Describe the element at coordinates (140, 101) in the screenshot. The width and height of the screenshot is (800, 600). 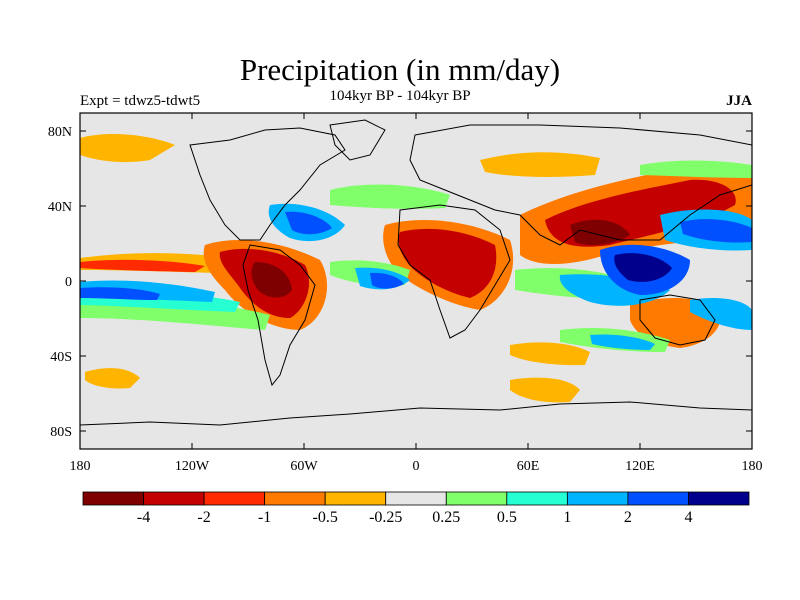
I see `experiment-label: Expt = tdwz5-tdwt5` at that location.